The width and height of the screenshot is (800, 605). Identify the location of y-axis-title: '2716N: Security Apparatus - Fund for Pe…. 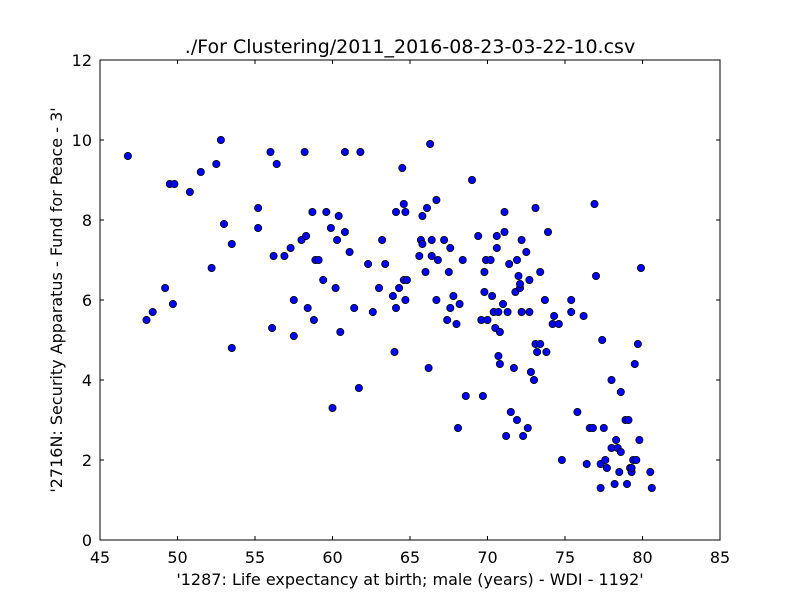
(56, 299).